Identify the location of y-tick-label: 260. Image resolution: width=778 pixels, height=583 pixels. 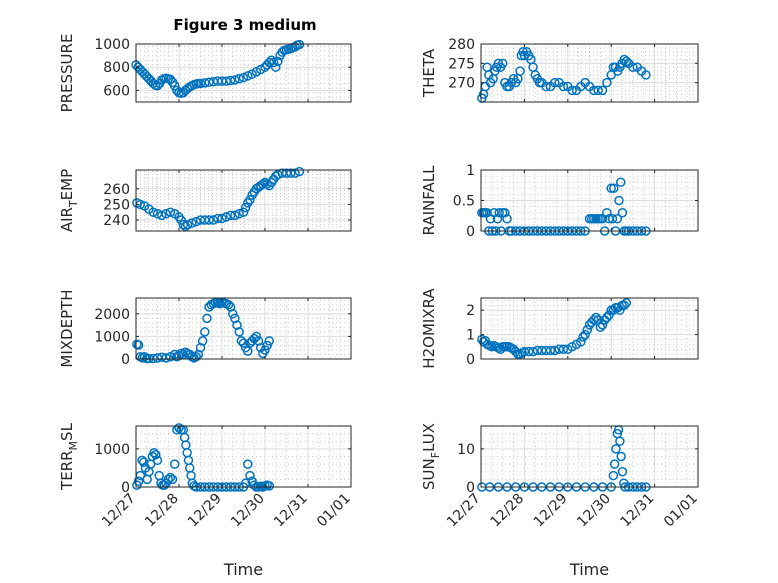
(116, 190).